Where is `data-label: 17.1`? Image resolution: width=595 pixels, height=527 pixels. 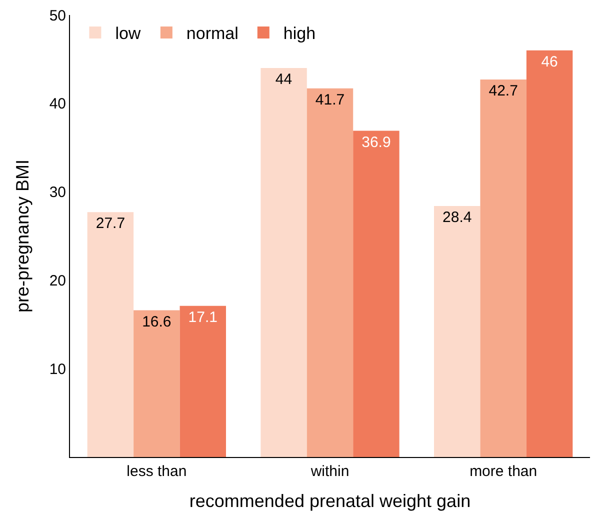 data-label: 17.1 is located at coordinates (203, 317).